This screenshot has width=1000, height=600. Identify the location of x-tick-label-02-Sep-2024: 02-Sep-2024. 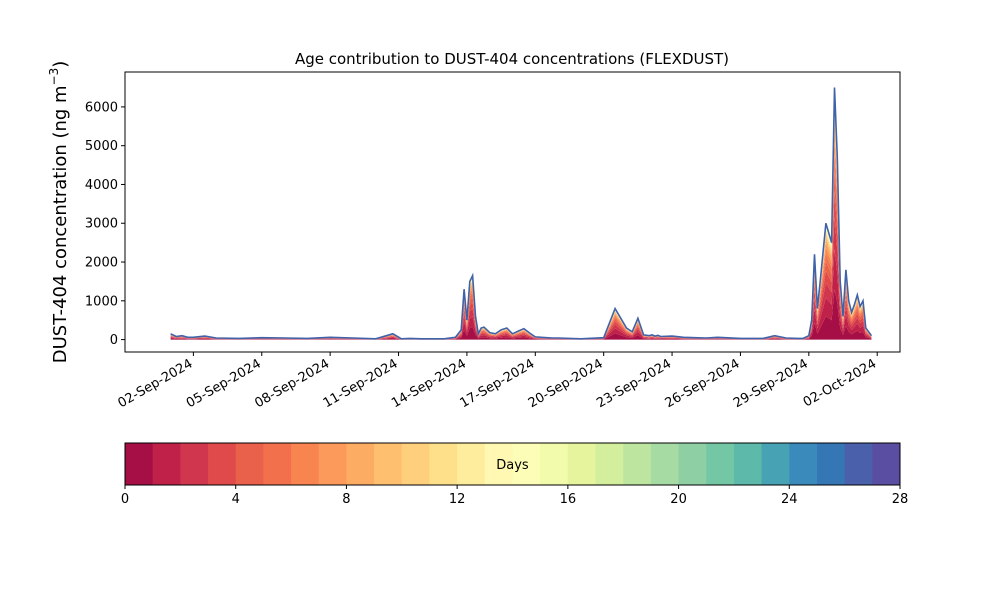
(156, 383).